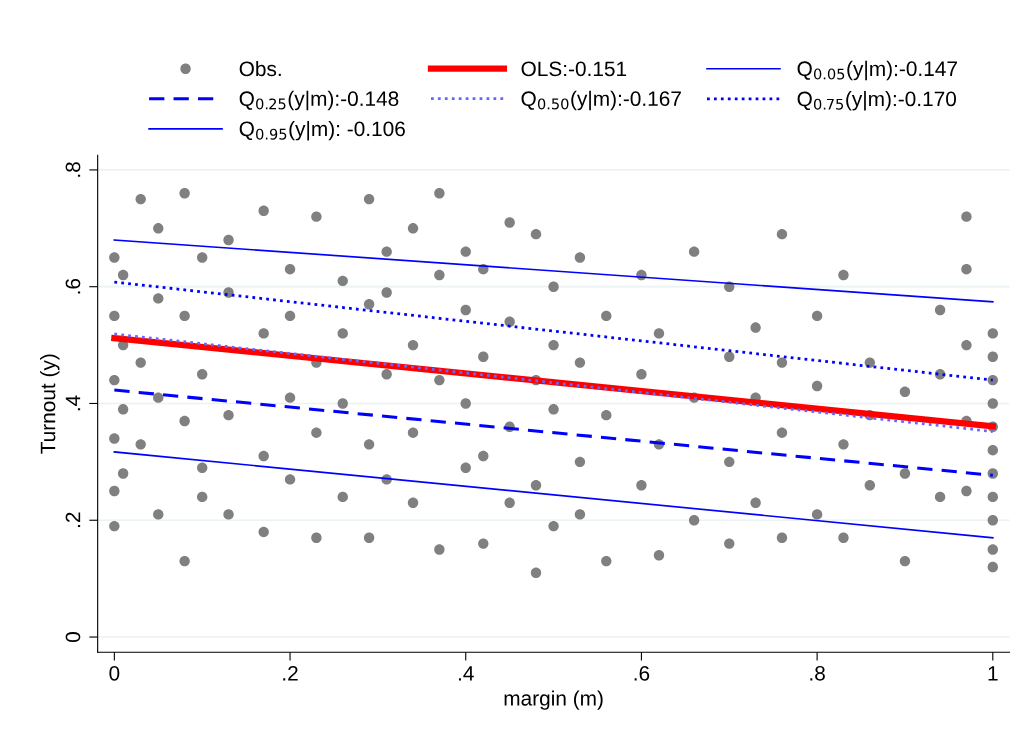  What do you see at coordinates (877, 101) in the screenshot?
I see `legend-label: Q$_{0.75}$(y|m):-0.170` at bounding box center [877, 101].